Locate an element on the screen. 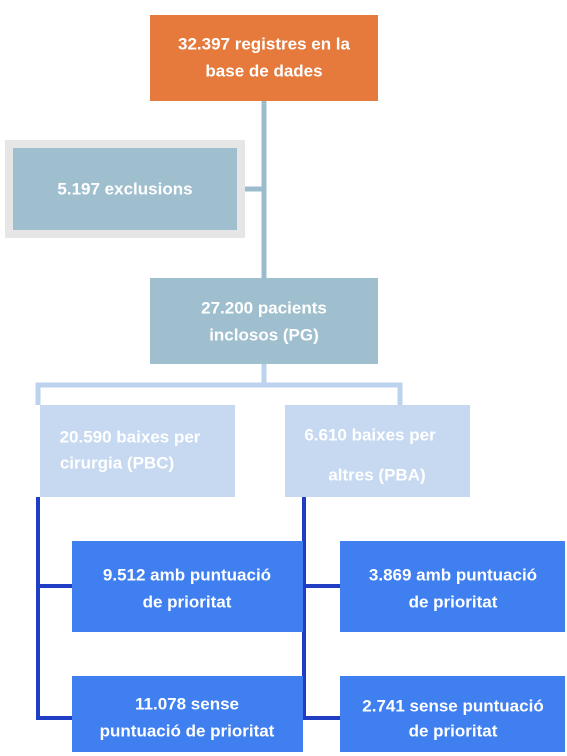 The image size is (567, 756). node-label: inclosos (PG) is located at coordinates (264, 334).